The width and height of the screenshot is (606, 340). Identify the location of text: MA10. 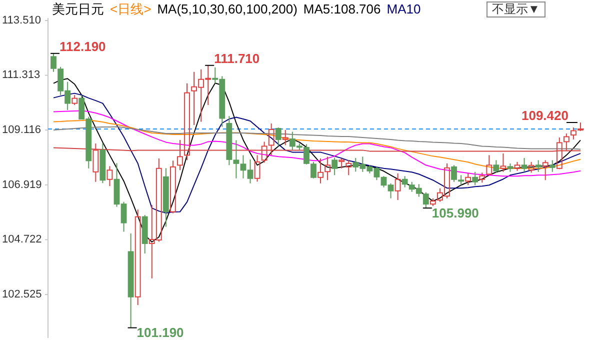
(403, 8).